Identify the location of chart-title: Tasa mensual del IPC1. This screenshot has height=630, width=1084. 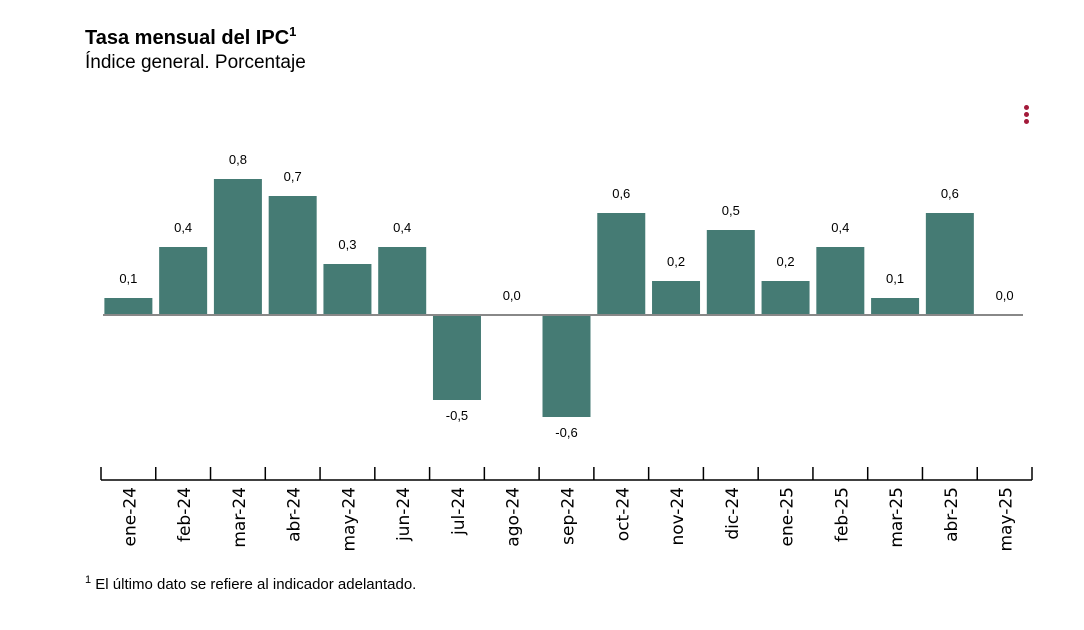
(190, 37).